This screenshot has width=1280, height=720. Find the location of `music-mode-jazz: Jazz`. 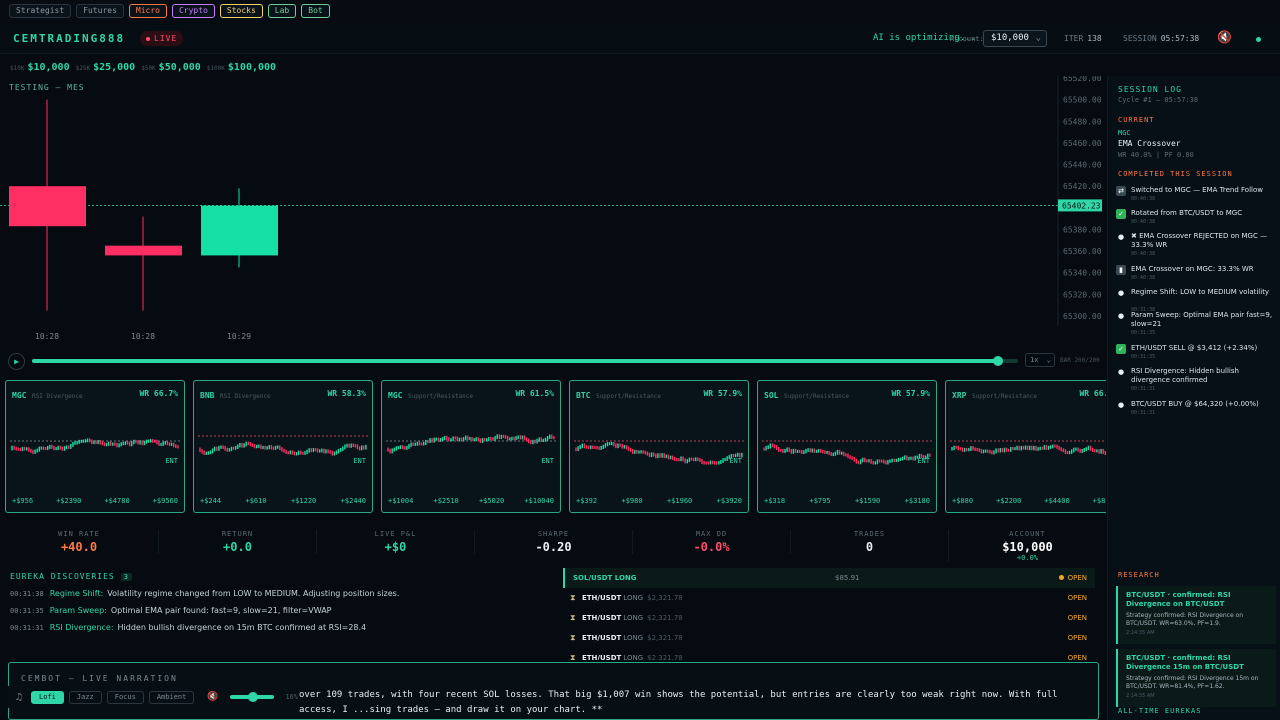

music-mode-jazz: Jazz is located at coordinates (85, 697).